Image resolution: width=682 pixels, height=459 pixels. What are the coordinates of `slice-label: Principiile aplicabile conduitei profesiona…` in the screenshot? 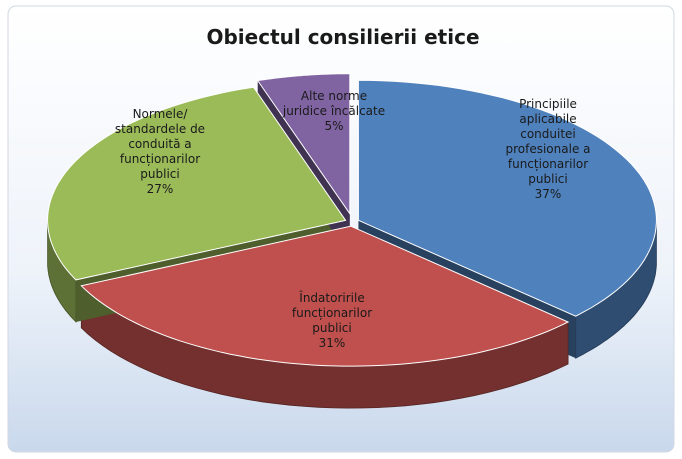 It's located at (547, 141).